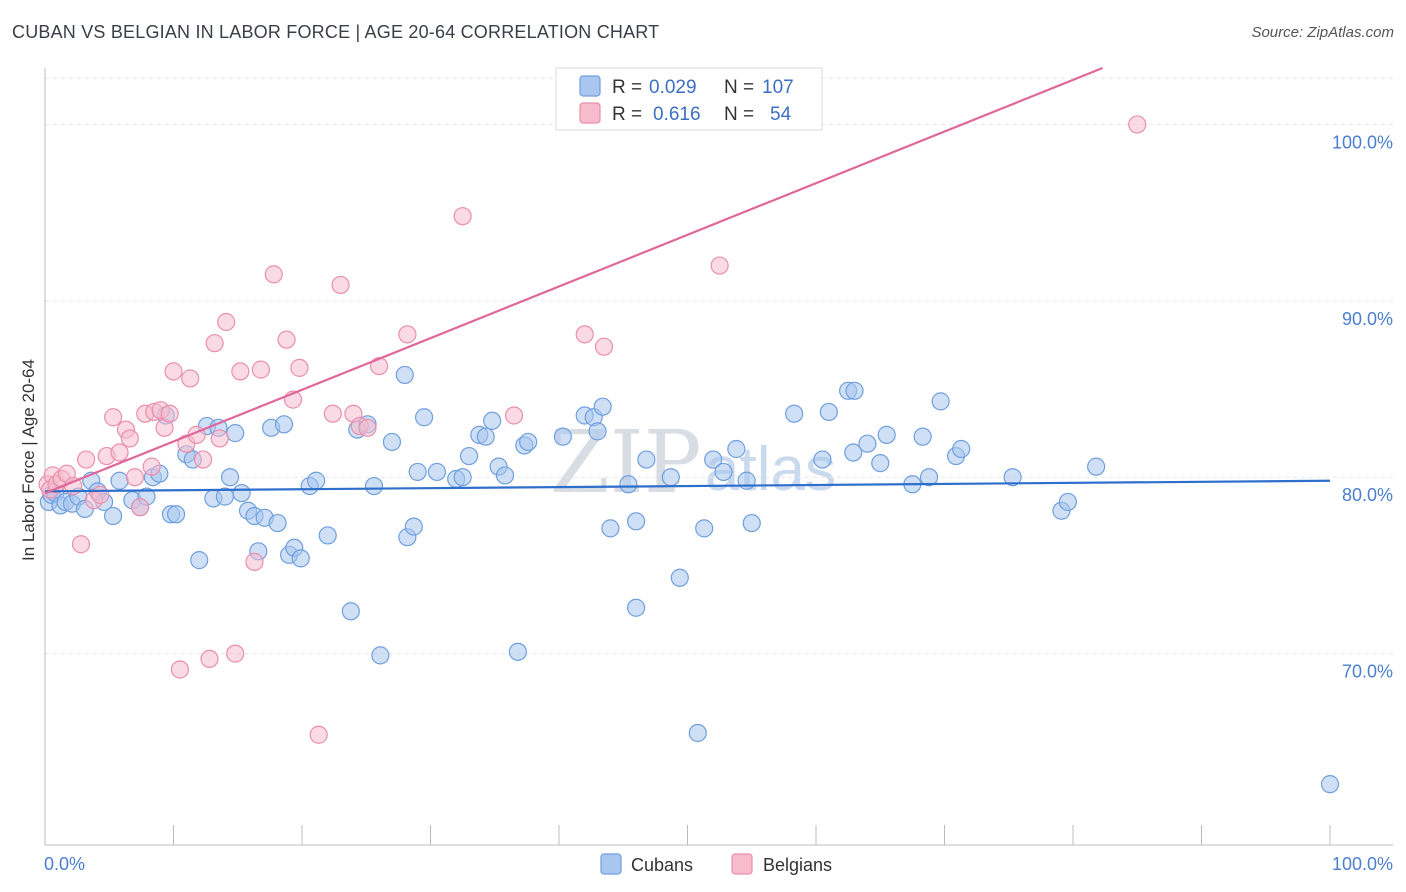 This screenshot has width=1406, height=892. What do you see at coordinates (1367, 672) in the screenshot?
I see `y-tick-label-0: 70.0%` at bounding box center [1367, 672].